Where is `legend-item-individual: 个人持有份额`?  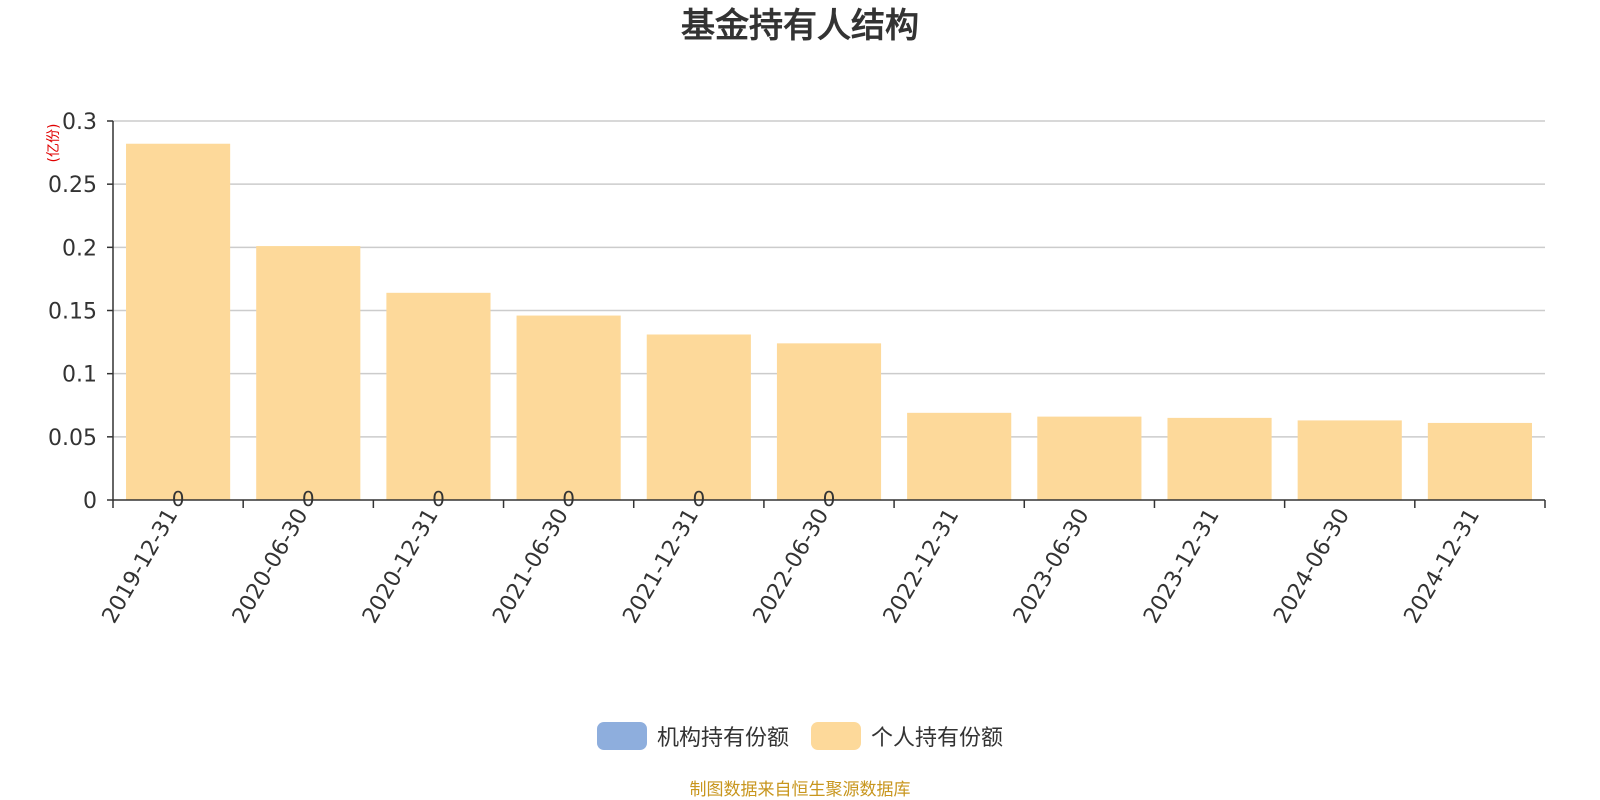
legend-item-individual: 个人持有份额 is located at coordinates (907, 736).